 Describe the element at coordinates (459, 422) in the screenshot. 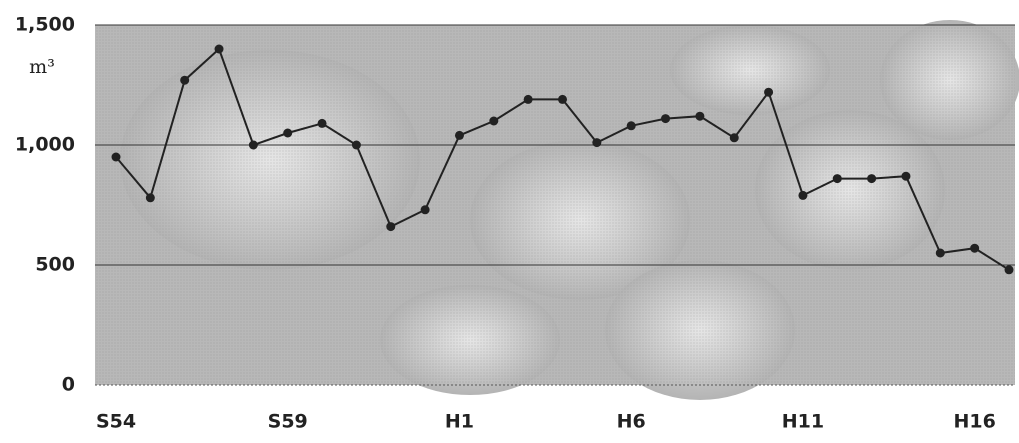

I see `x-tick-label: H1` at that location.